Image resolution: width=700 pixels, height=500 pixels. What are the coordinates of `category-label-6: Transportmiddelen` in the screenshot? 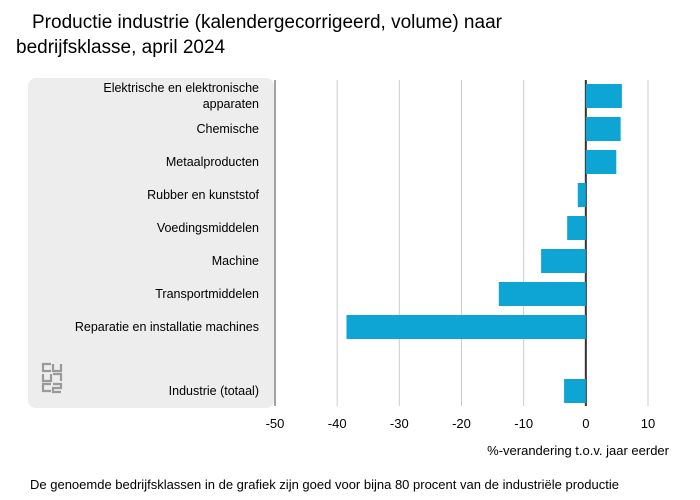 It's located at (207, 294).